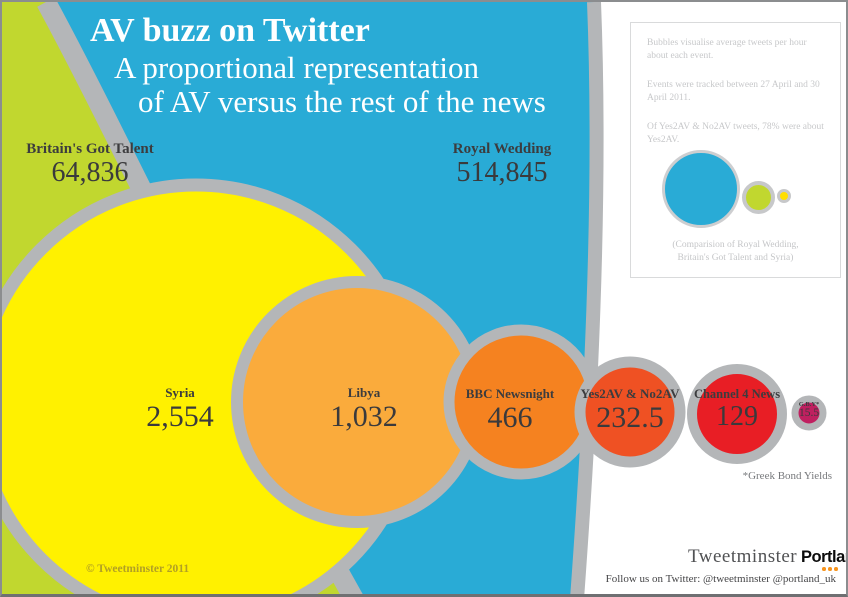  I want to click on comparison-bubble-britains-got-talent, so click(758, 197).